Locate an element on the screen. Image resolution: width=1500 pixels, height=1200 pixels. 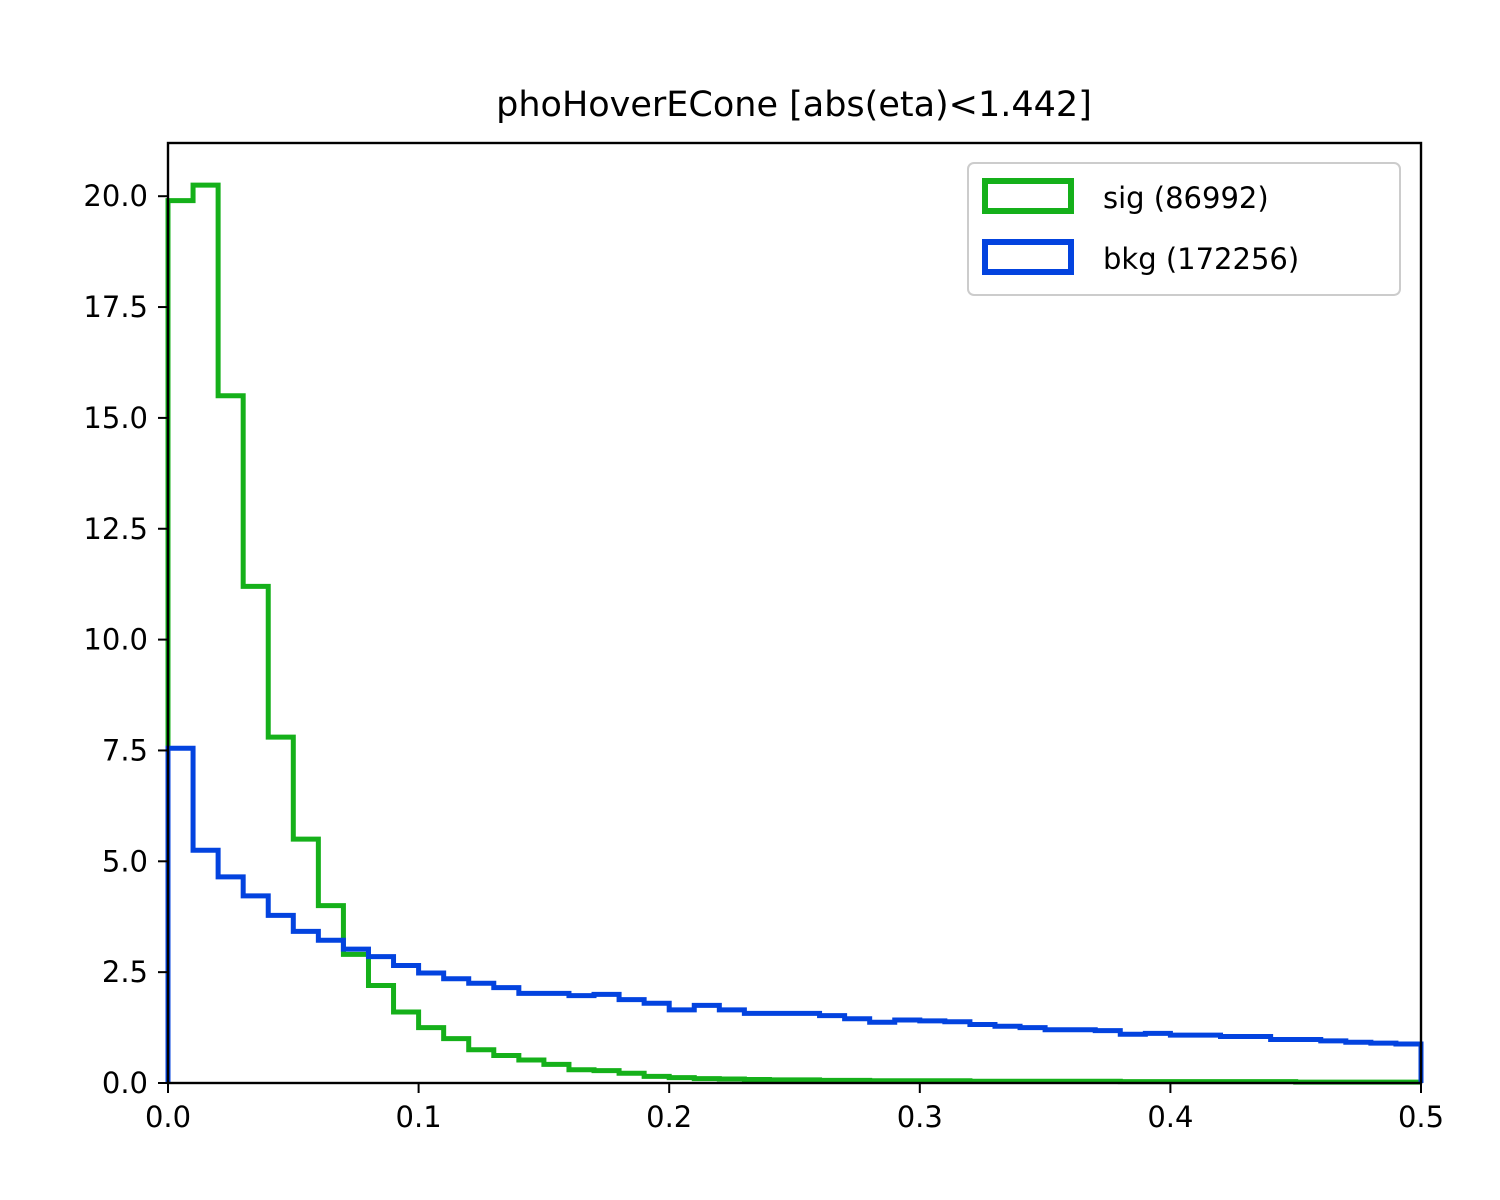
y-tick-label: 5.0 is located at coordinates (125, 861).